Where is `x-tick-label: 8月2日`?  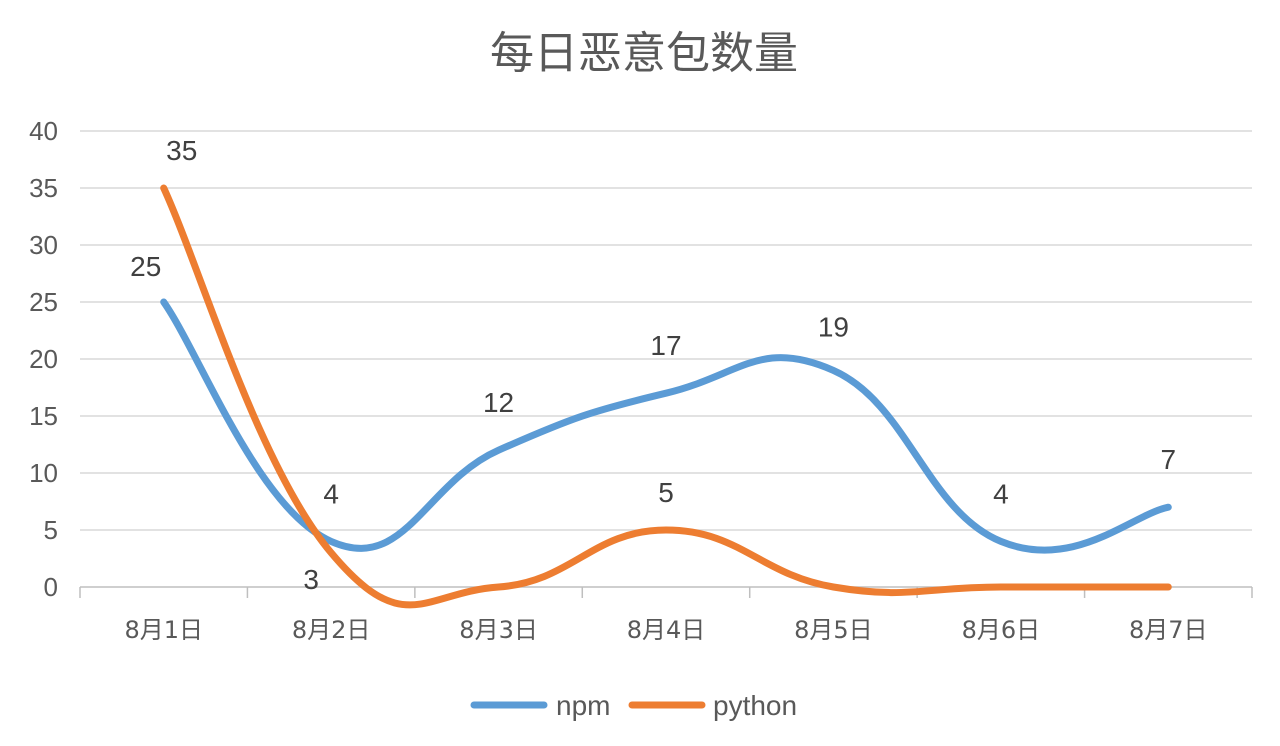
x-tick-label: 8月2日 is located at coordinates (331, 630).